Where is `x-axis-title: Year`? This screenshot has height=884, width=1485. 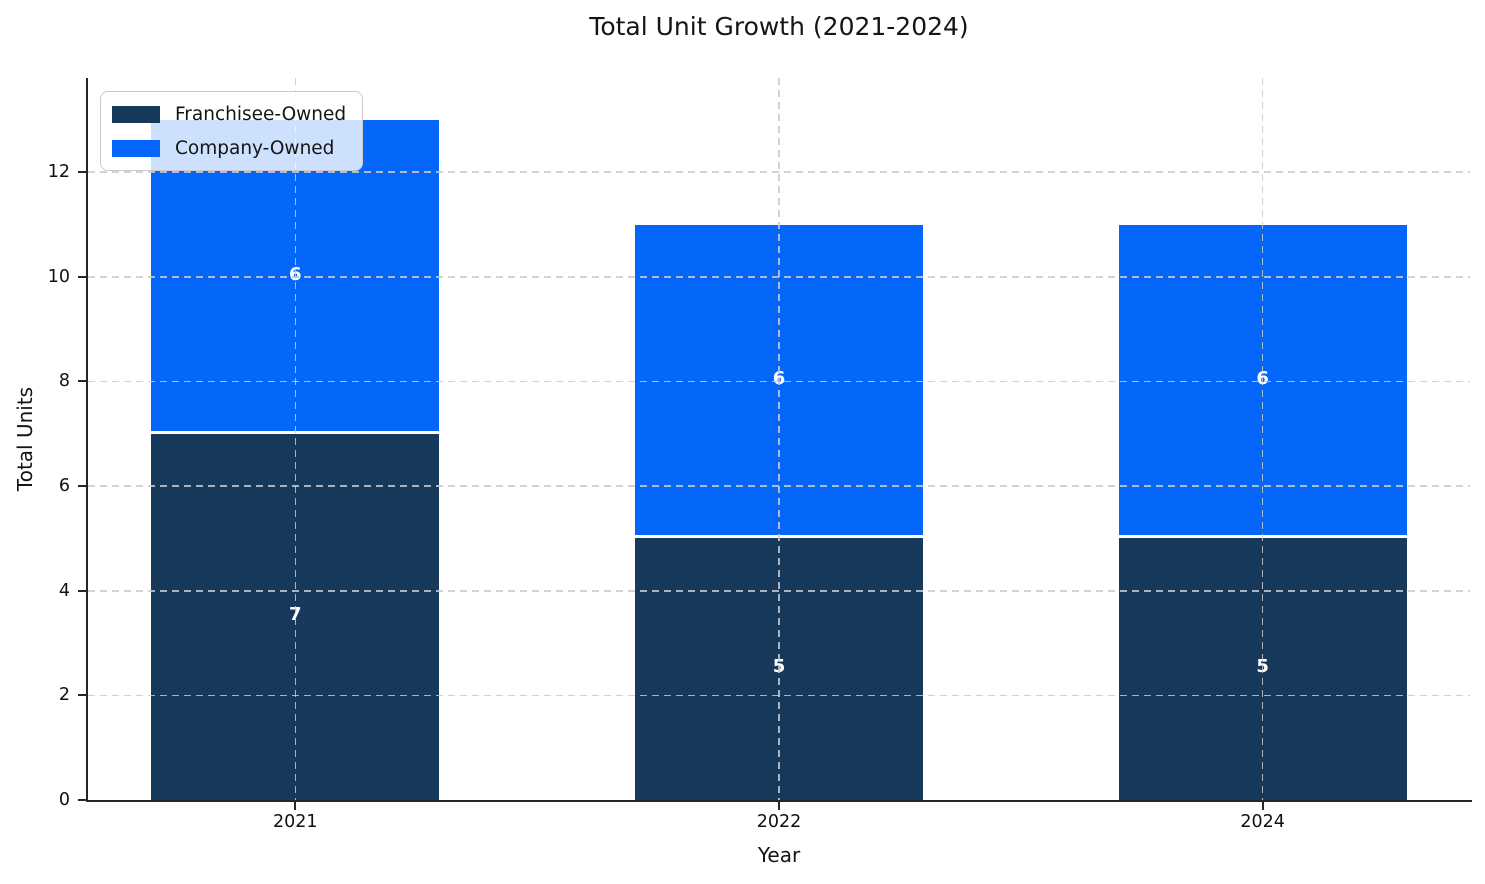
x-axis-title: Year is located at coordinates (779, 855).